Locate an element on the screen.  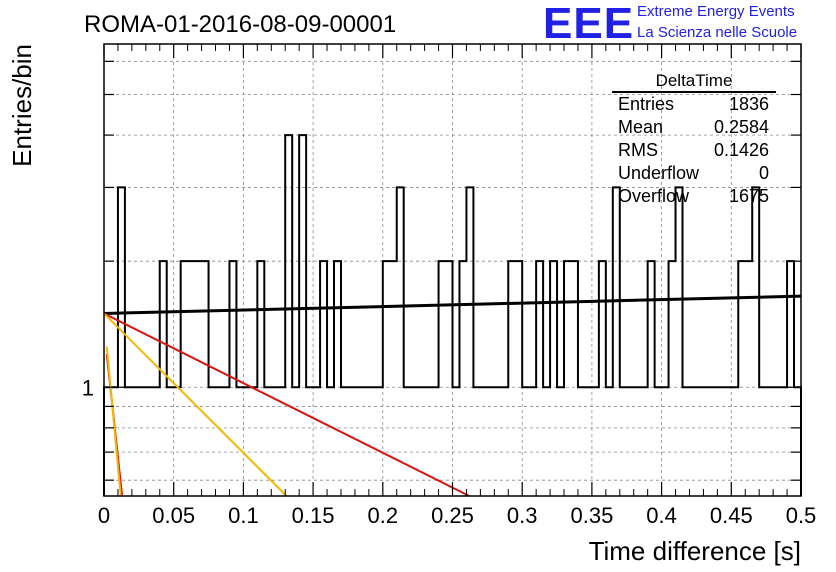
logo-line-2: La Scienza nelle Scuole is located at coordinates (717, 32).